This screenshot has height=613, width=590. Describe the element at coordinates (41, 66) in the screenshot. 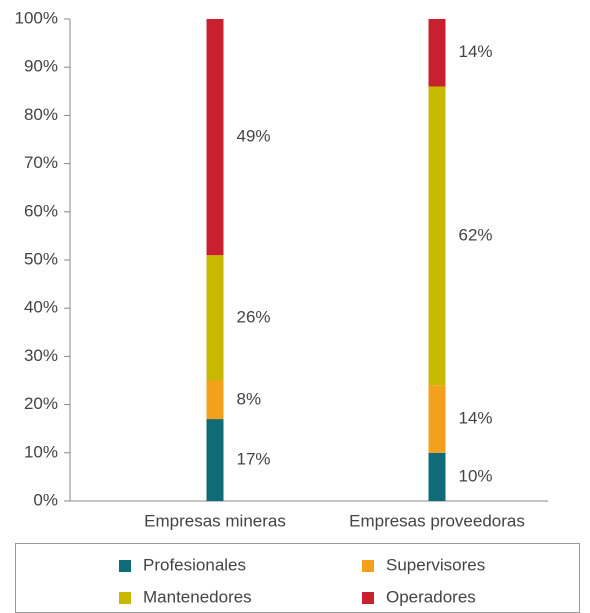

I see `y-tick-label: 90%` at that location.